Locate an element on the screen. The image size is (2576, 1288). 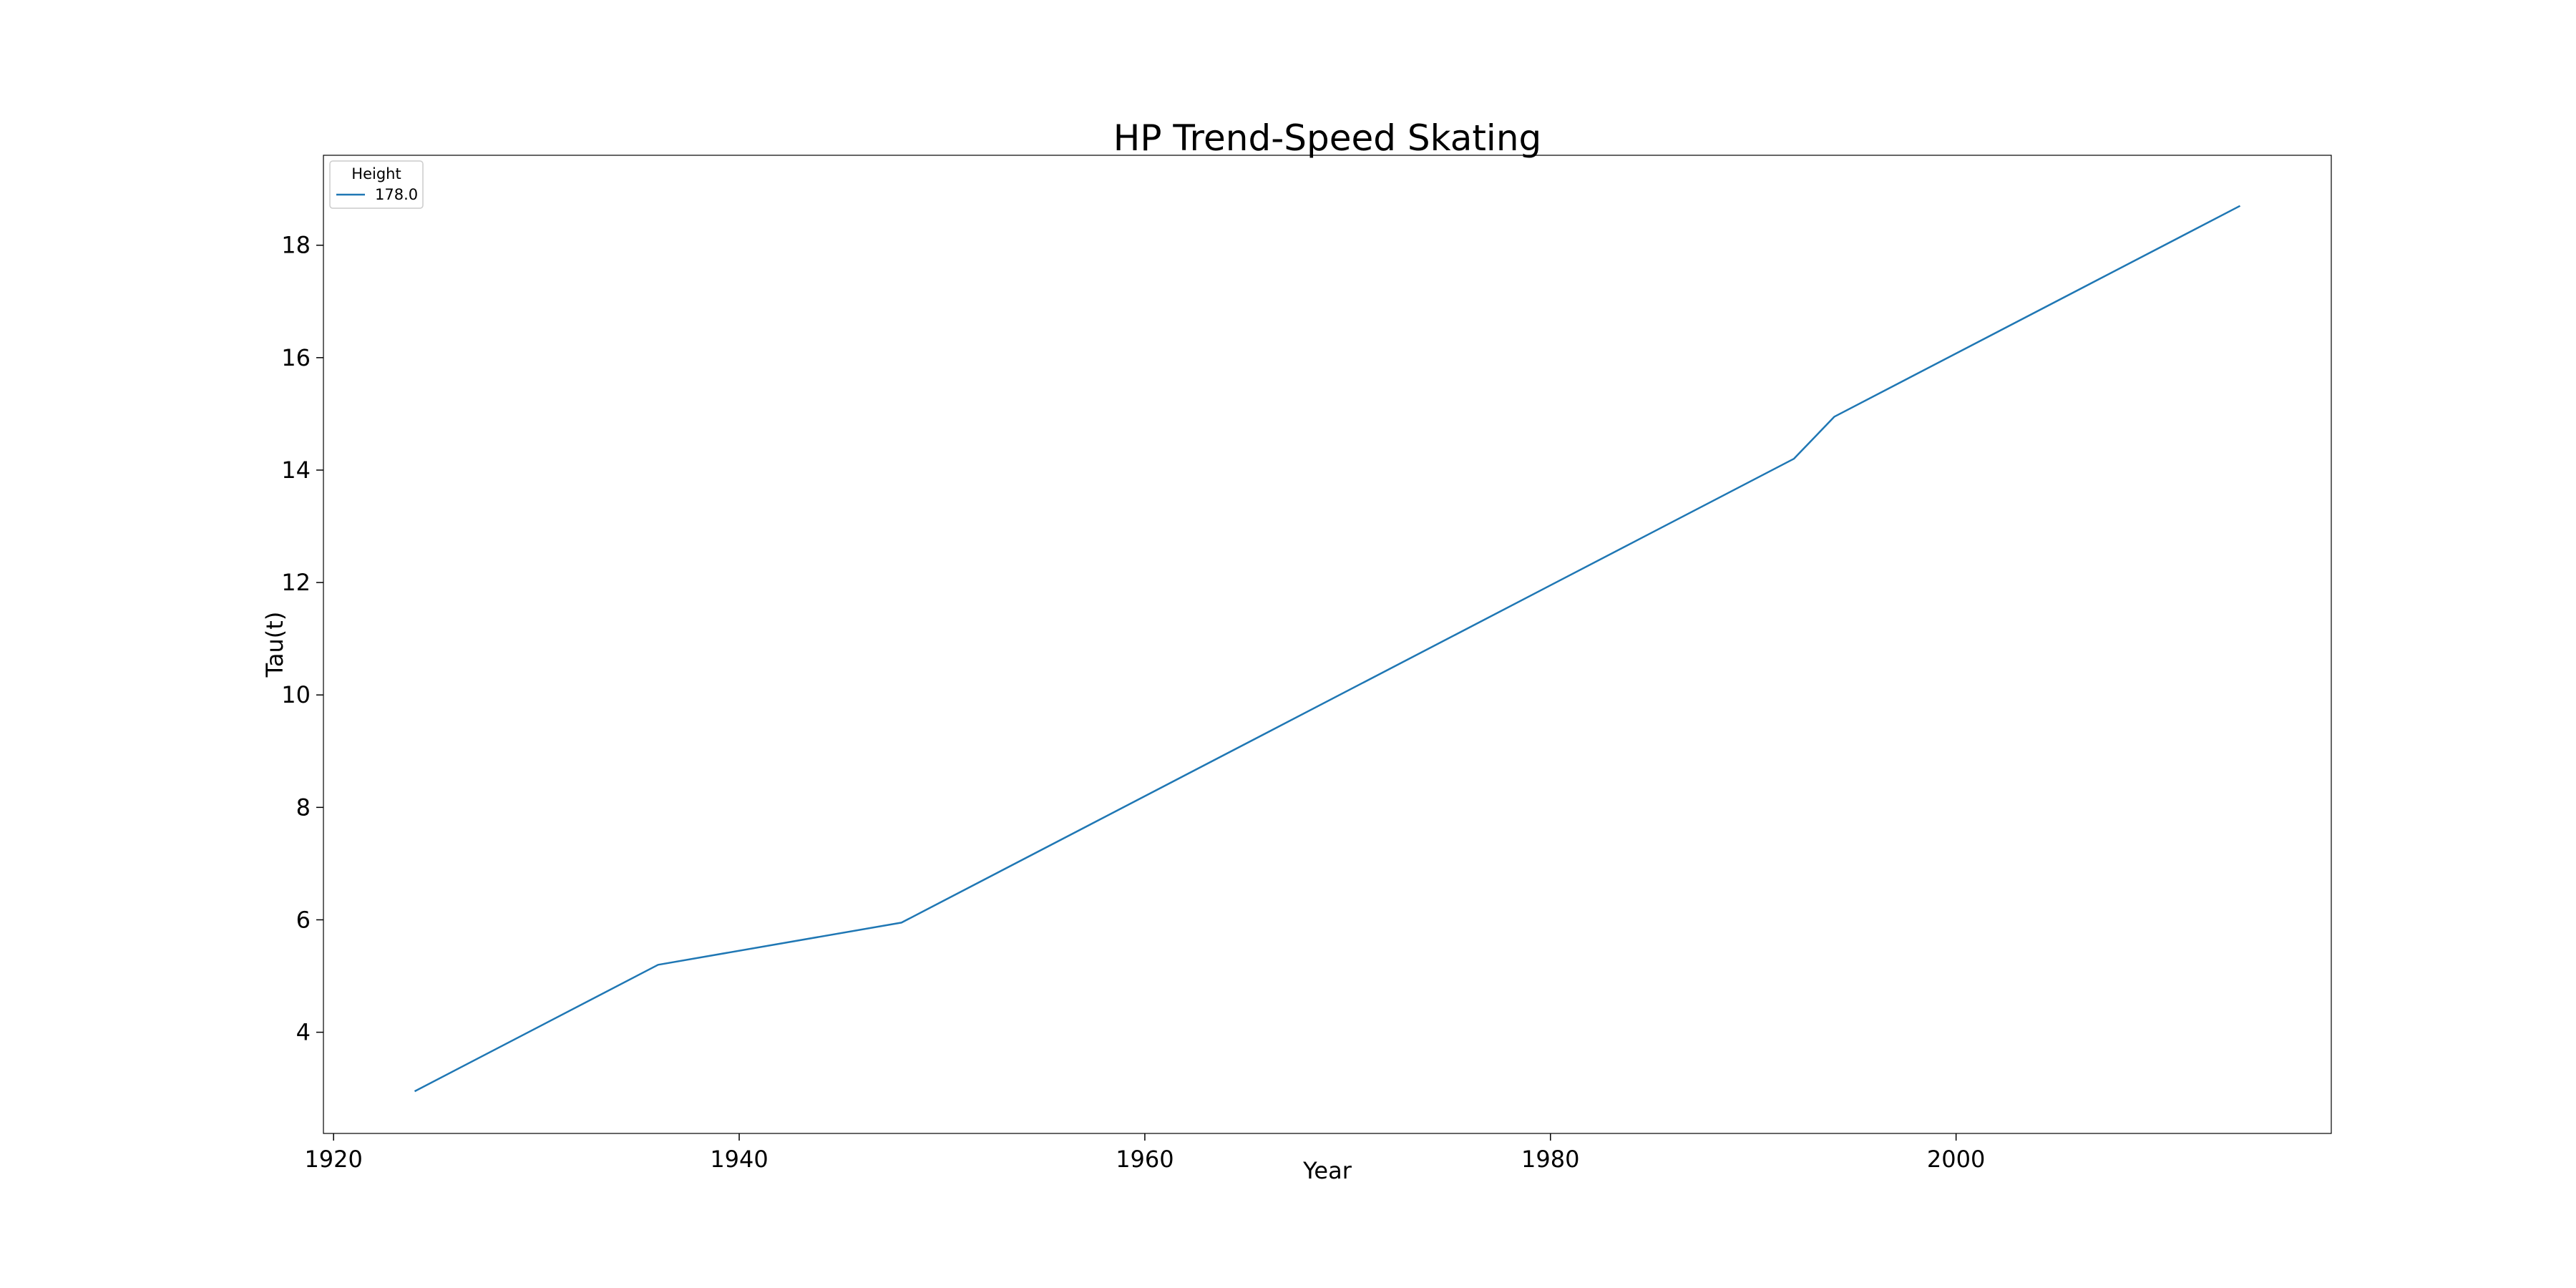
y-axis-label: Tau(t) is located at coordinates (274, 645).